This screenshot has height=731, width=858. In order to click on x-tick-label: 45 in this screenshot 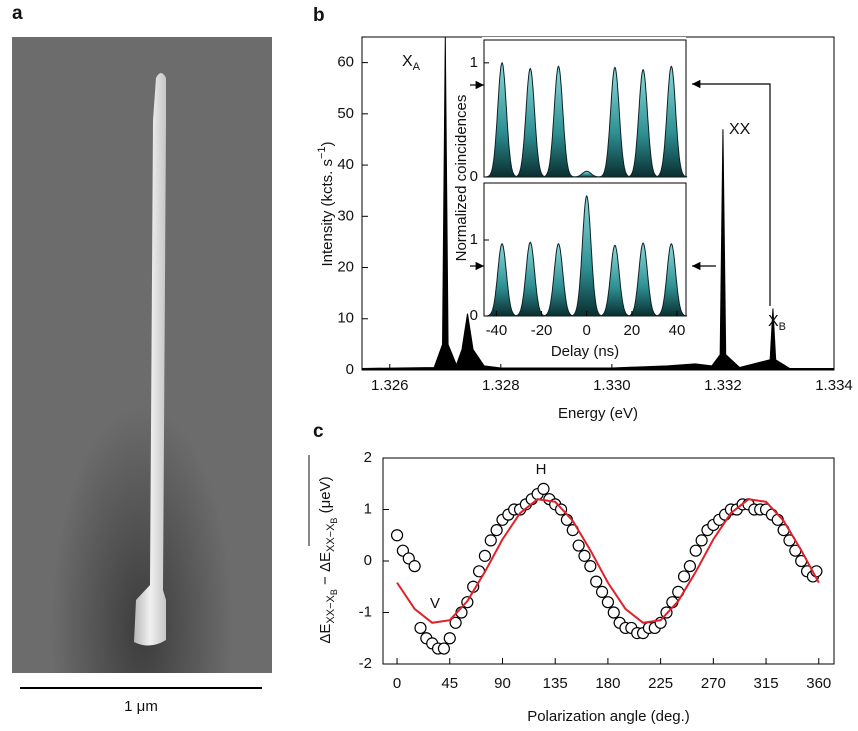, I will do `click(449, 683)`.